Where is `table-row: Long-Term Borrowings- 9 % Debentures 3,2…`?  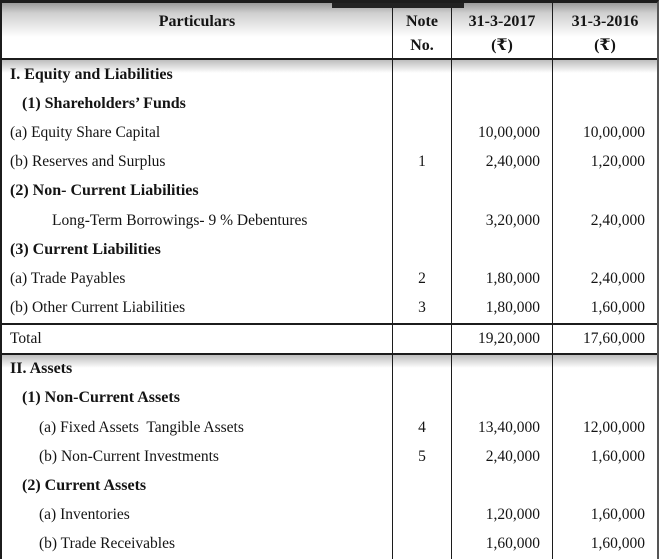
table-row: Long-Term Borrowings- 9 % Debentures 3,2… is located at coordinates (329, 220).